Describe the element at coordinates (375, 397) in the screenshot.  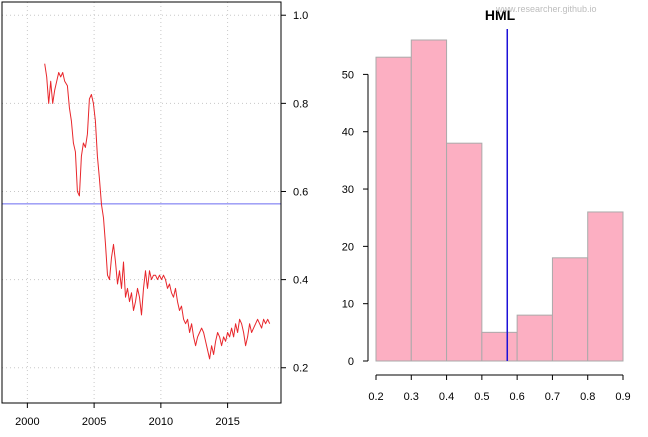
I see `histogram-x-tick-label: 0.2` at that location.